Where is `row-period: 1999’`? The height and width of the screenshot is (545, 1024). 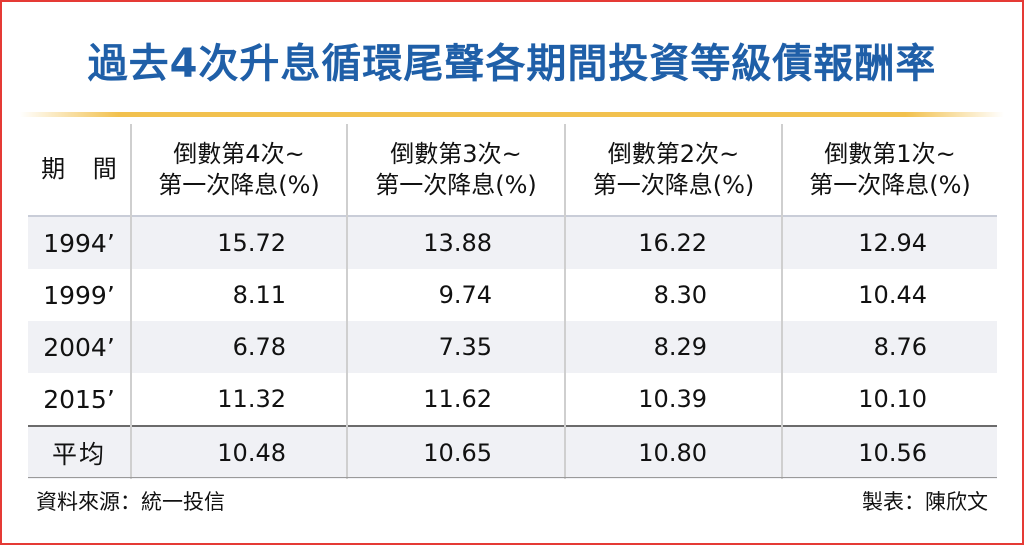 row-period: 1999’ is located at coordinates (79, 295).